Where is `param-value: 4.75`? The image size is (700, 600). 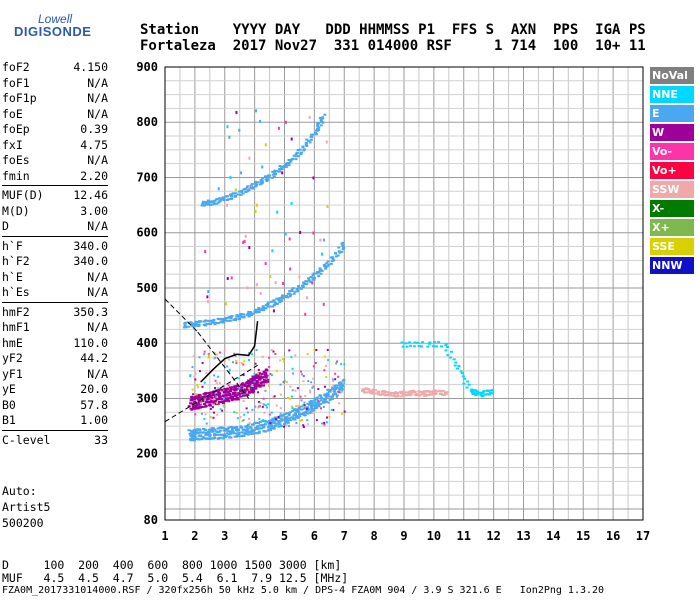
param-value: 4.75 is located at coordinates (94, 144).